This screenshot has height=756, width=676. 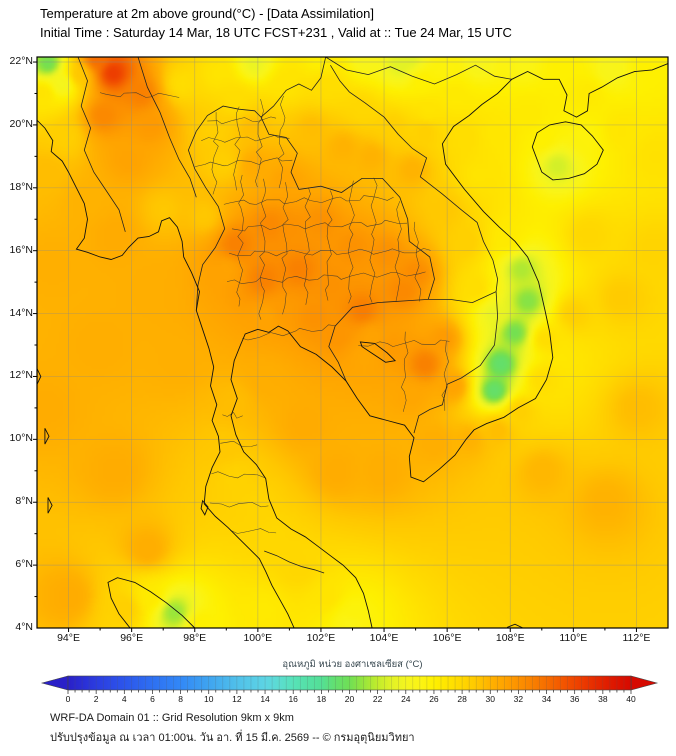 I want to click on lat-tick-label: 8°N, so click(x=24, y=501).